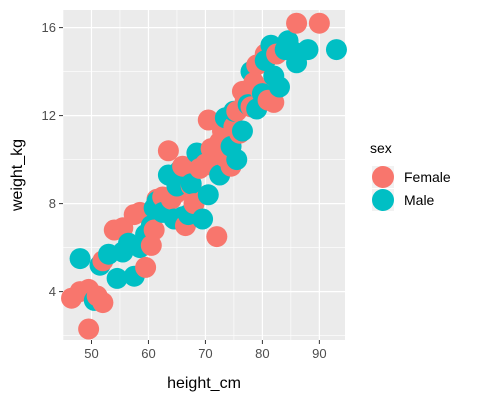 The width and height of the screenshot is (480, 400). I want to click on y-tick-label: 8, so click(52, 203).